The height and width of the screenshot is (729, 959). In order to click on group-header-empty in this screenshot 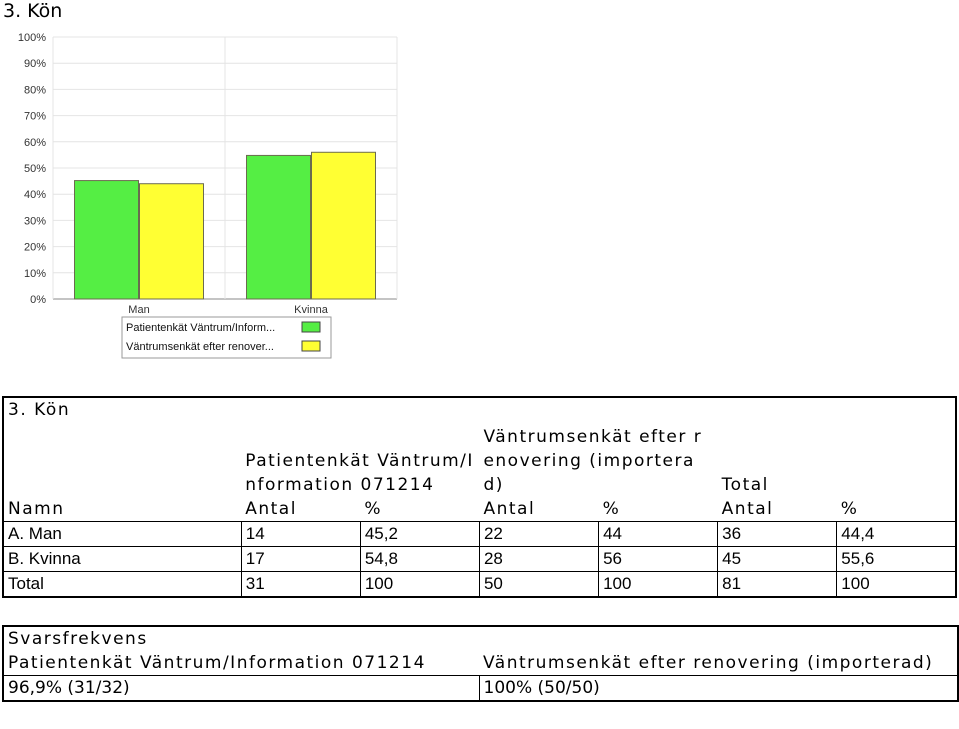, I will do `click(122, 459)`.